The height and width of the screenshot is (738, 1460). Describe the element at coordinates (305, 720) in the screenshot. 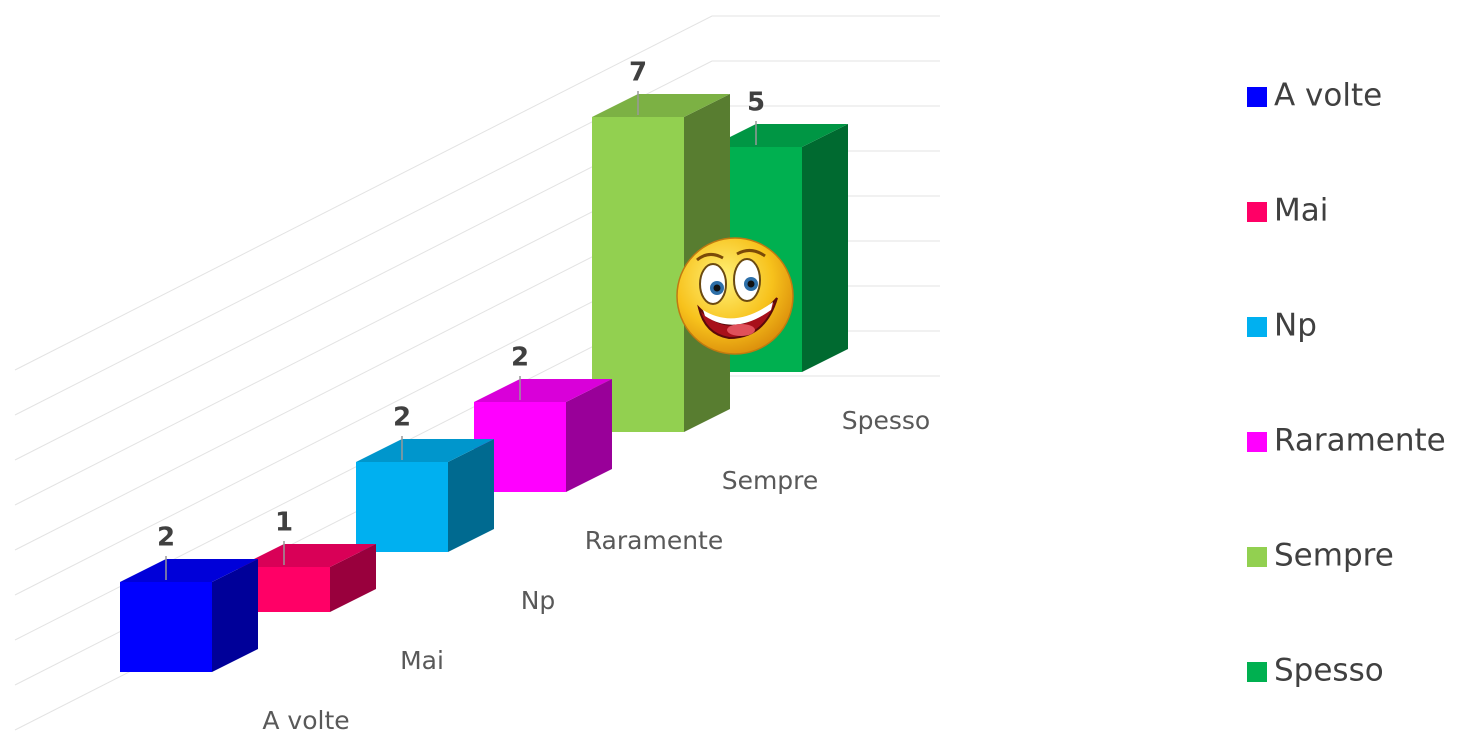

I see `x-tick-label: A volte` at that location.